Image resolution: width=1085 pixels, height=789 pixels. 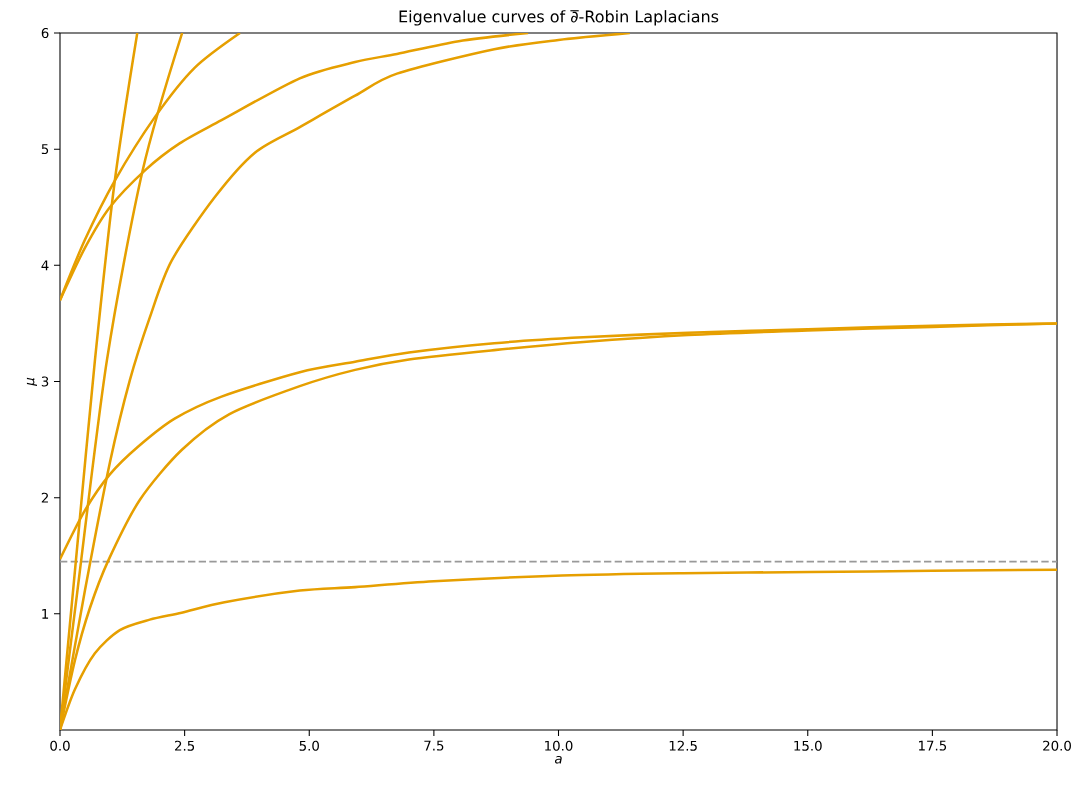 What do you see at coordinates (683, 745) in the screenshot?
I see `x-tick-label: 12.5` at bounding box center [683, 745].